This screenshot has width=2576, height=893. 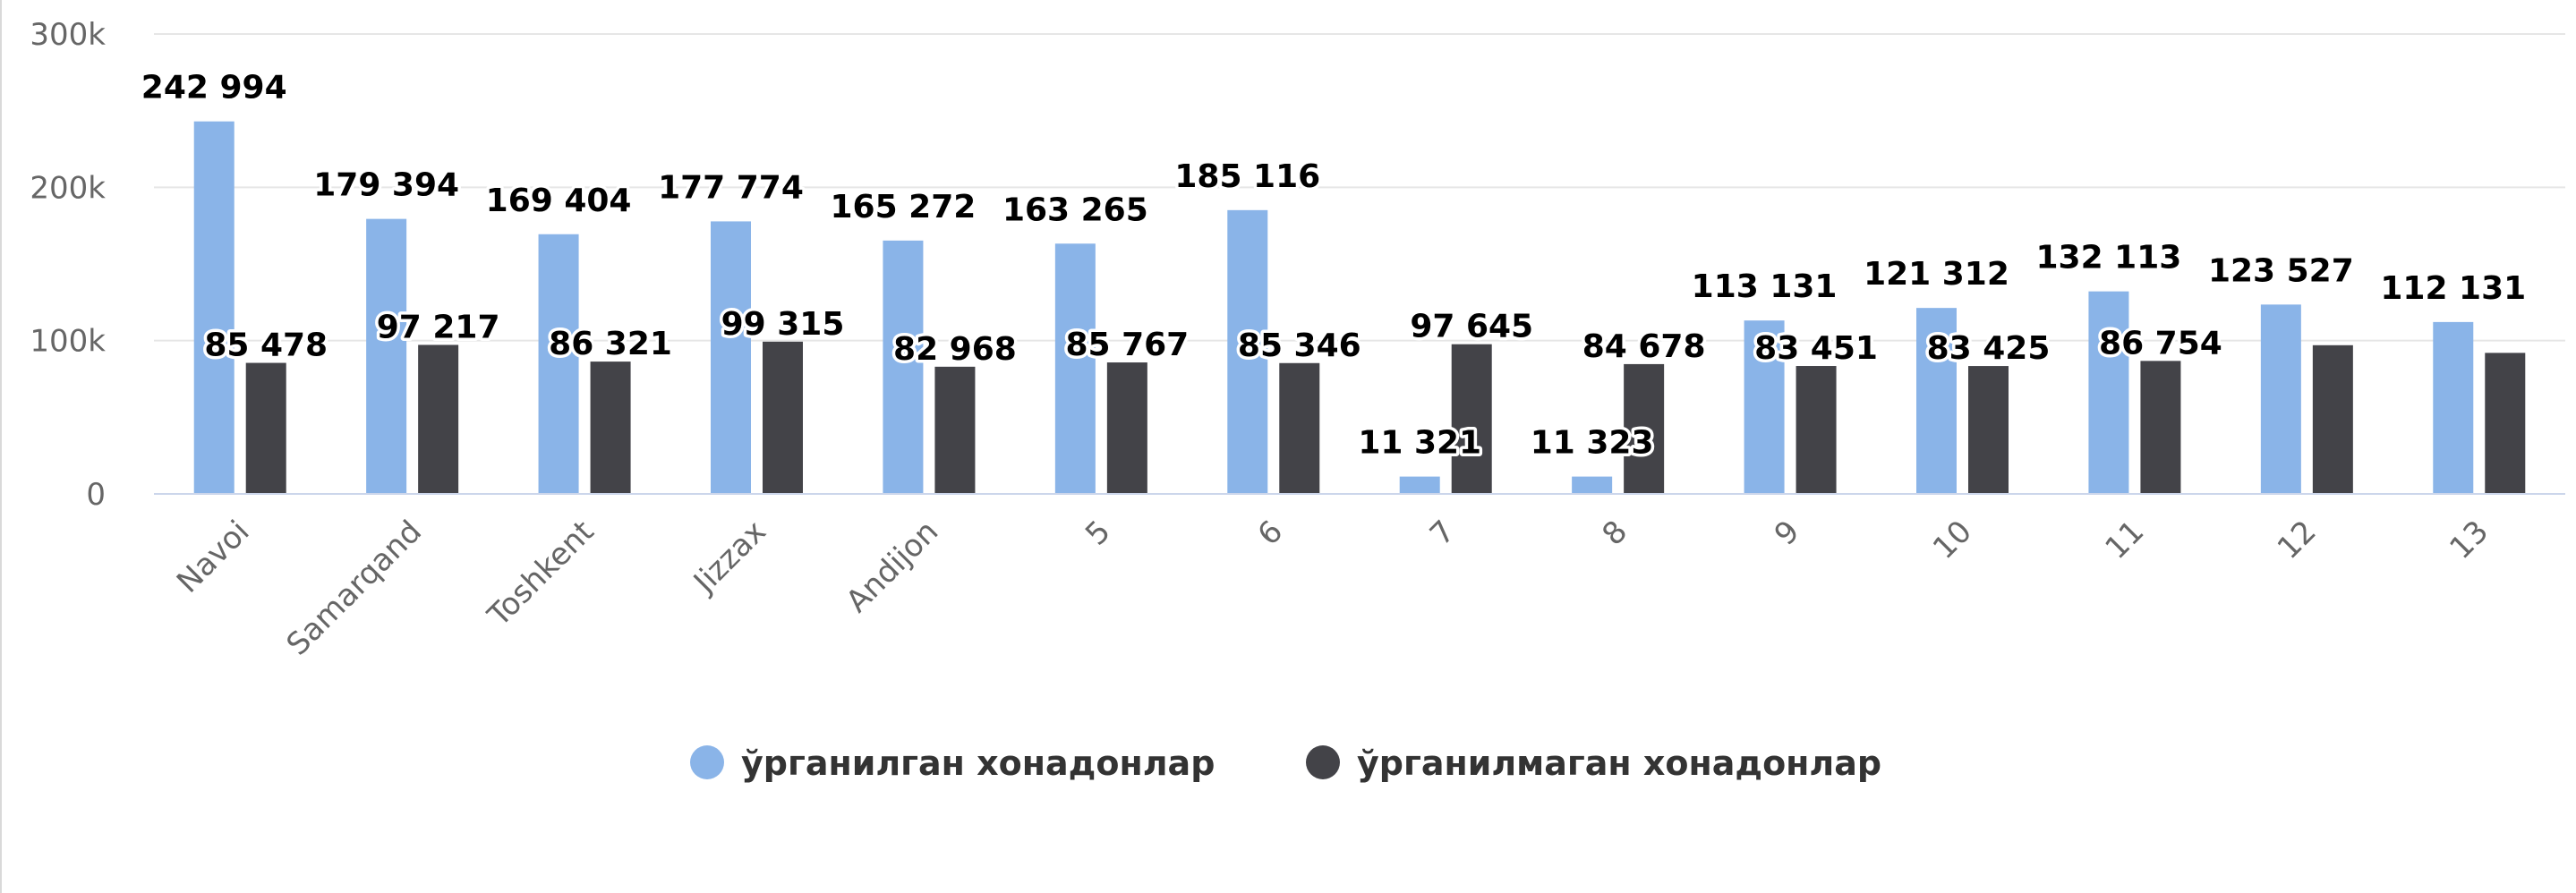 What do you see at coordinates (1271, 533) in the screenshot?
I see `x-tick-label: 6` at bounding box center [1271, 533].